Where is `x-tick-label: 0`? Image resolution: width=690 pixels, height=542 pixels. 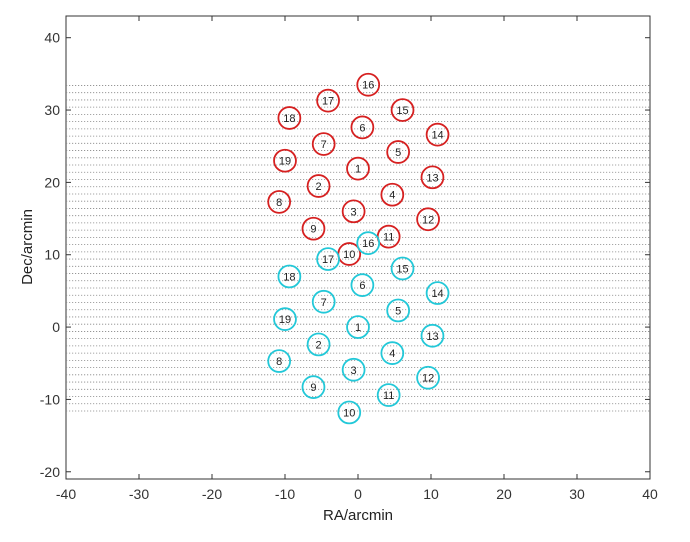 x-tick-label: 0 is located at coordinates (358, 494).